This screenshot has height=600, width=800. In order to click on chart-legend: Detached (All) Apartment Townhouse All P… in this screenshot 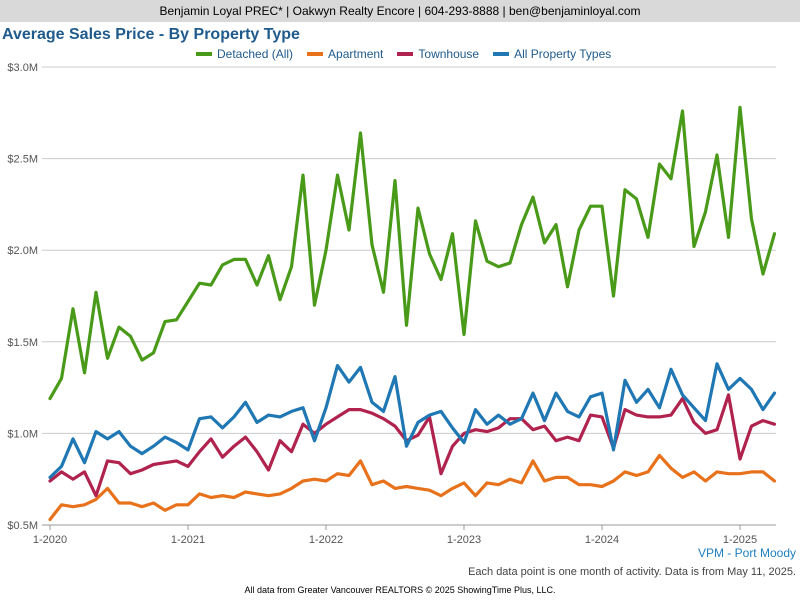, I will do `click(410, 54)`.